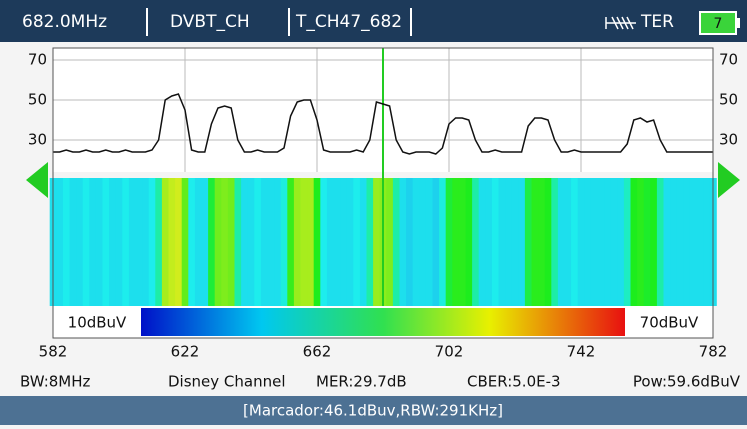  Describe the element at coordinates (657, 22) in the screenshot. I see `band: TER` at that location.